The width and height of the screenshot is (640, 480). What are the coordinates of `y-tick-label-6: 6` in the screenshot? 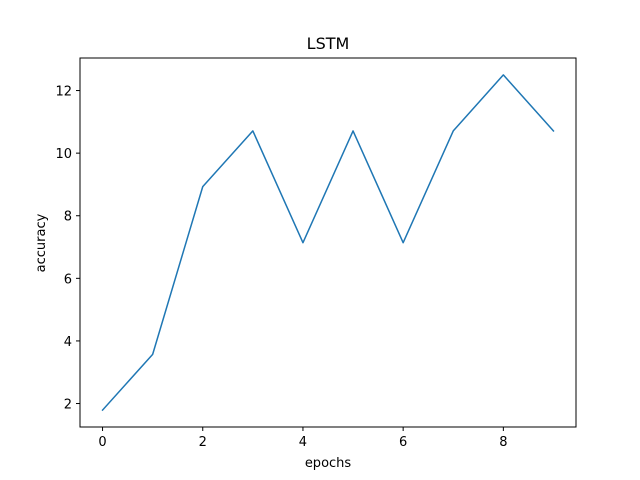 It's located at (68, 279).